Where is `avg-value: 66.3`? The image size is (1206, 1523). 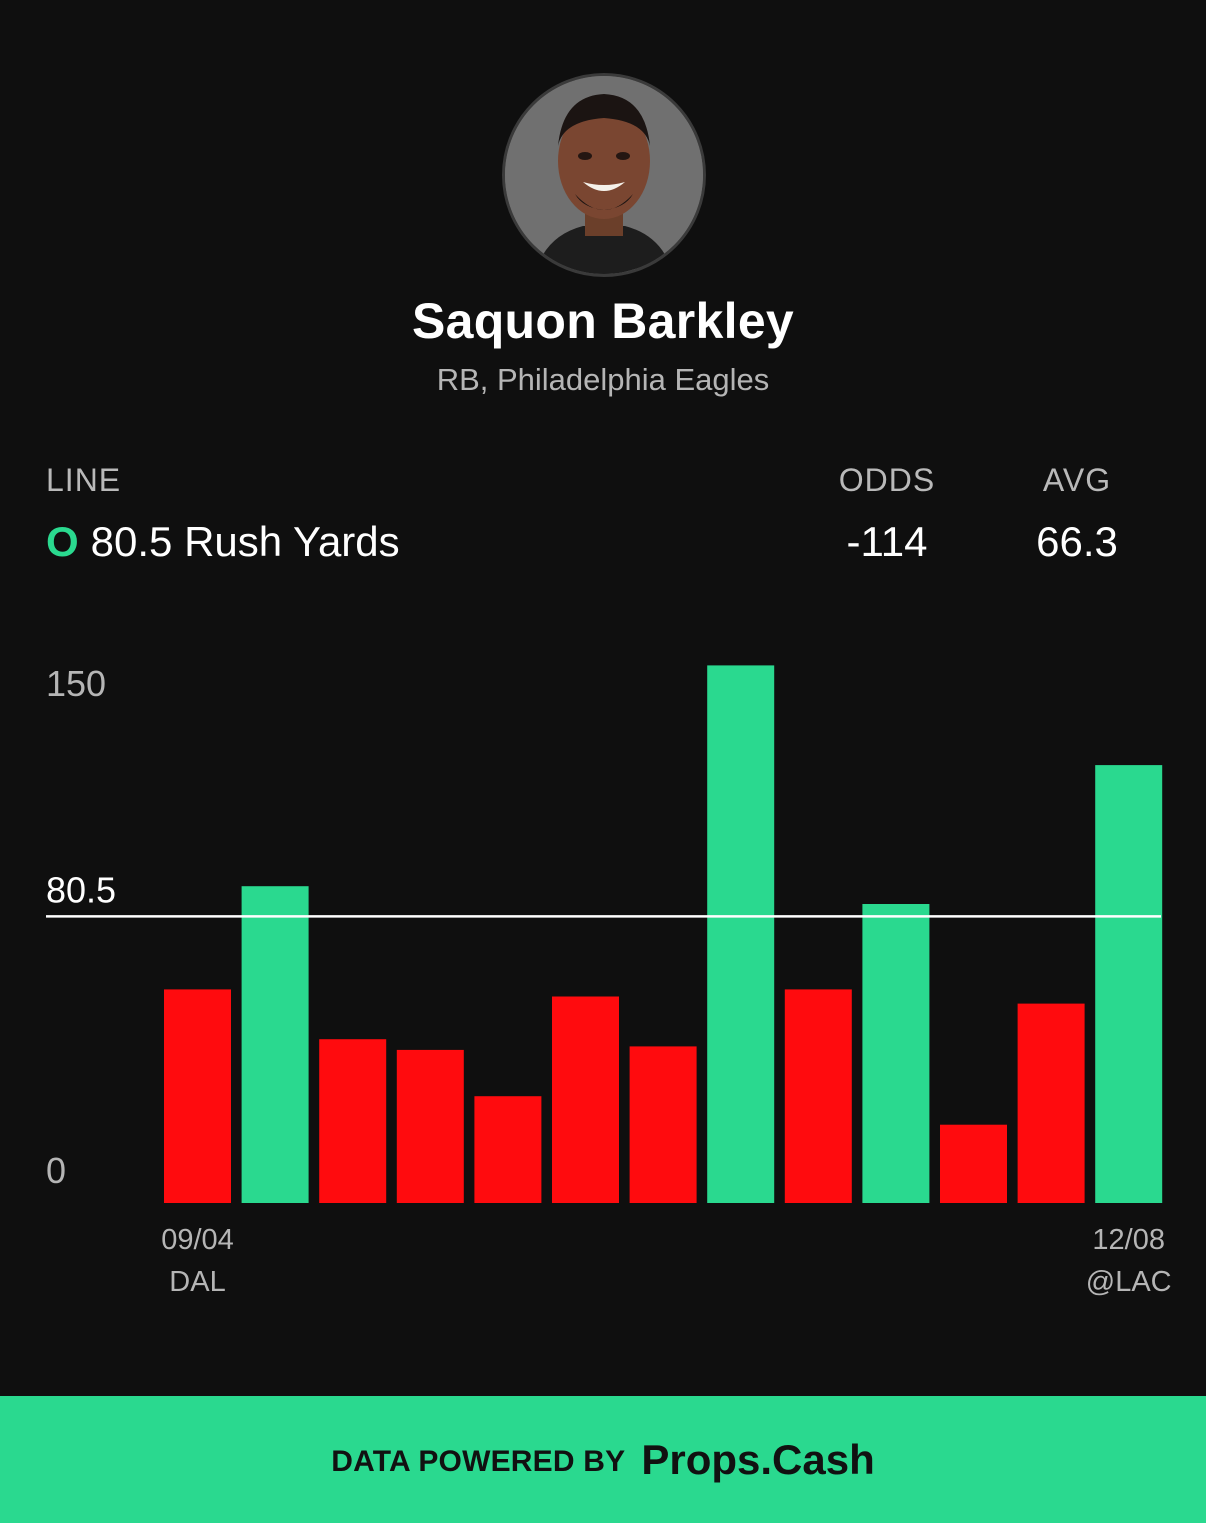
avg-value: 66.3 is located at coordinates (1077, 541).